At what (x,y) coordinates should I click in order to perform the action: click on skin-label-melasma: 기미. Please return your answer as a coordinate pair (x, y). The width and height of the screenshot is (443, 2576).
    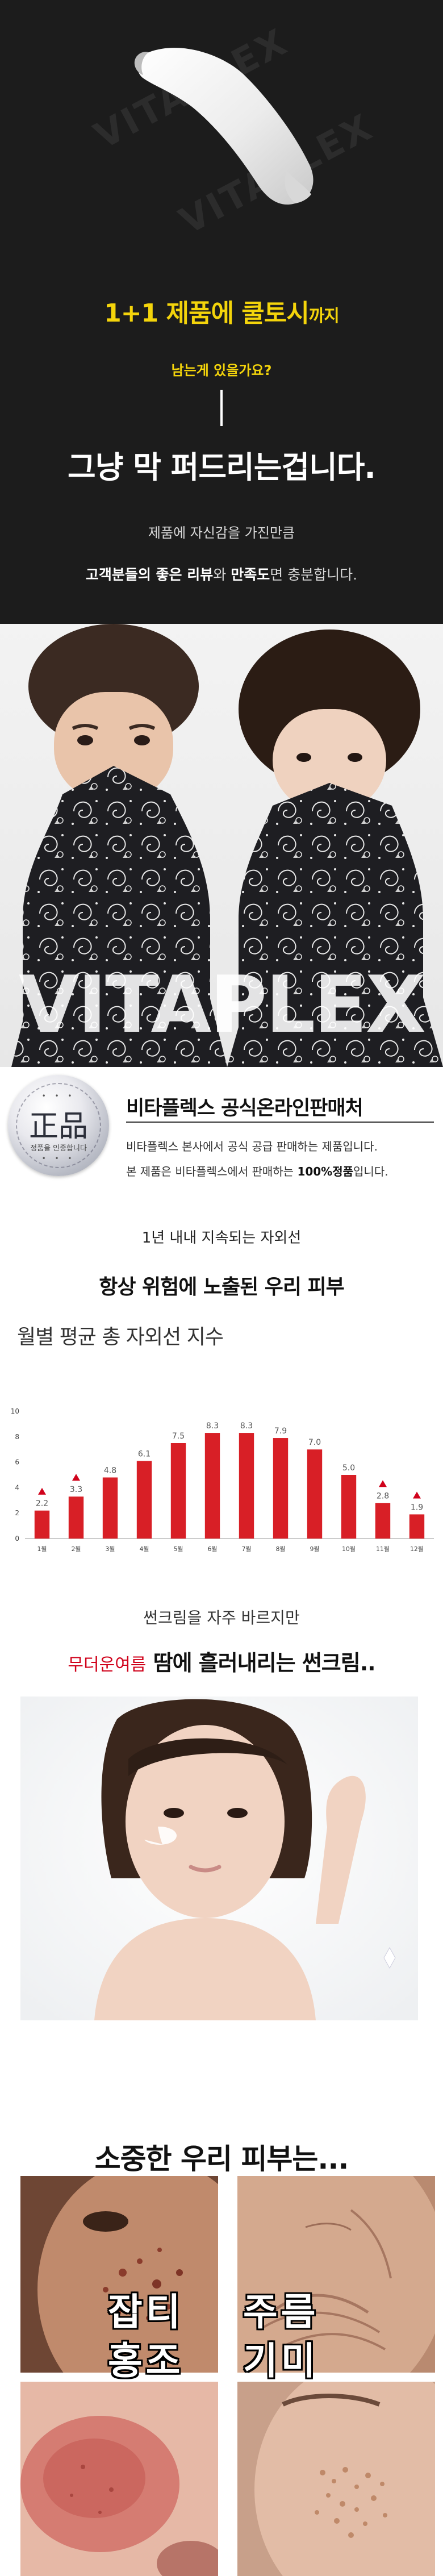
    Looking at the image, I should click on (281, 2361).